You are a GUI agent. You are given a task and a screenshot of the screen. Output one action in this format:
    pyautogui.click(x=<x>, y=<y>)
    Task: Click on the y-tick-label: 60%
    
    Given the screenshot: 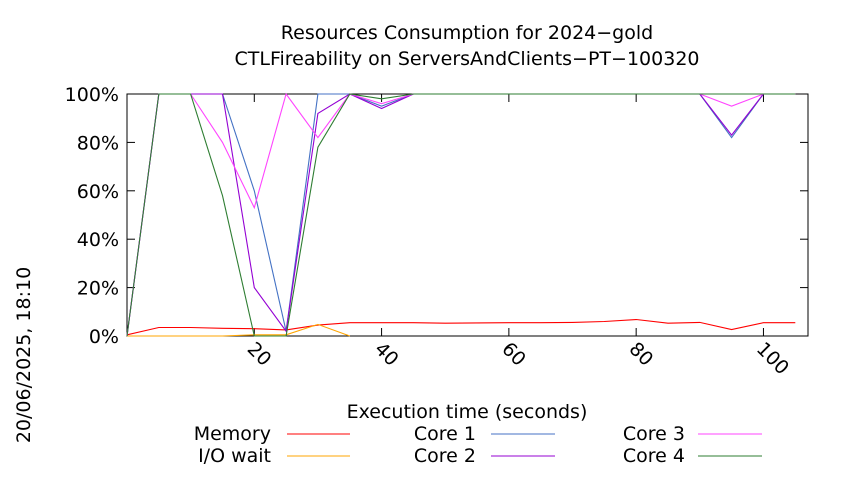 What is the action you would take?
    pyautogui.click(x=98, y=192)
    